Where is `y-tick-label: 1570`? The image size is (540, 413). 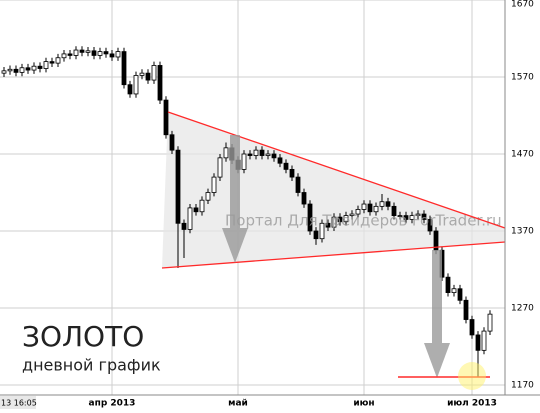 y-tick-label: 1570 is located at coordinates (522, 77).